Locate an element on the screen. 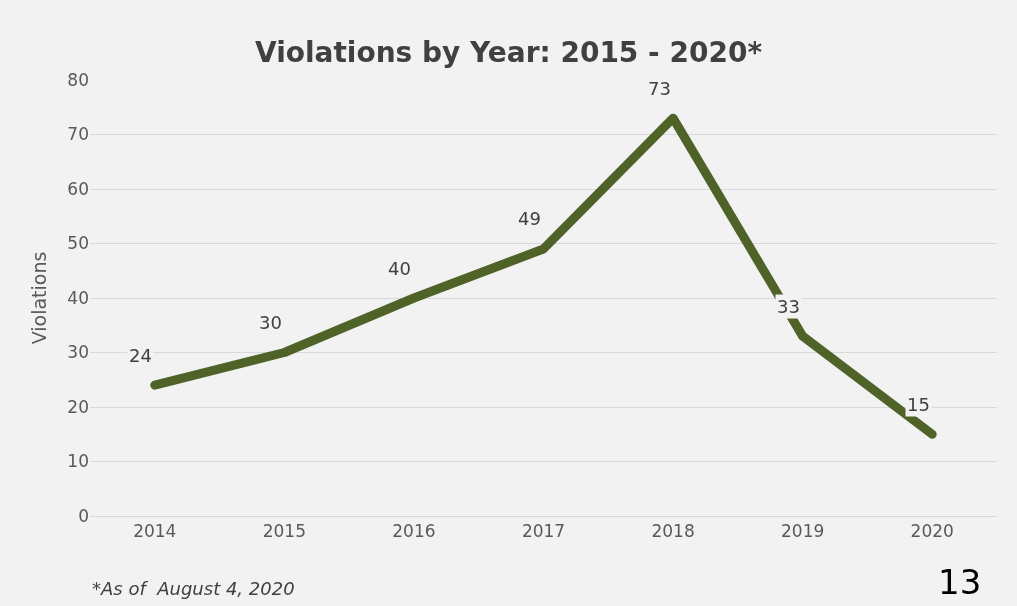  text: *As of August 4, 2020 is located at coordinates (193, 588).